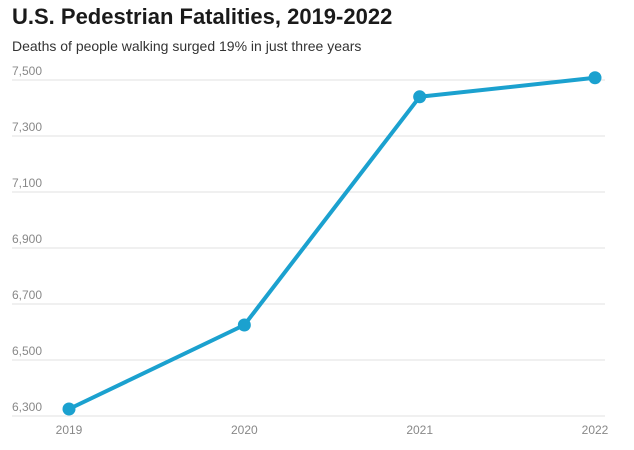 This screenshot has width=634, height=450. What do you see at coordinates (595, 430) in the screenshot?
I see `x-tick-label: 2022` at bounding box center [595, 430].